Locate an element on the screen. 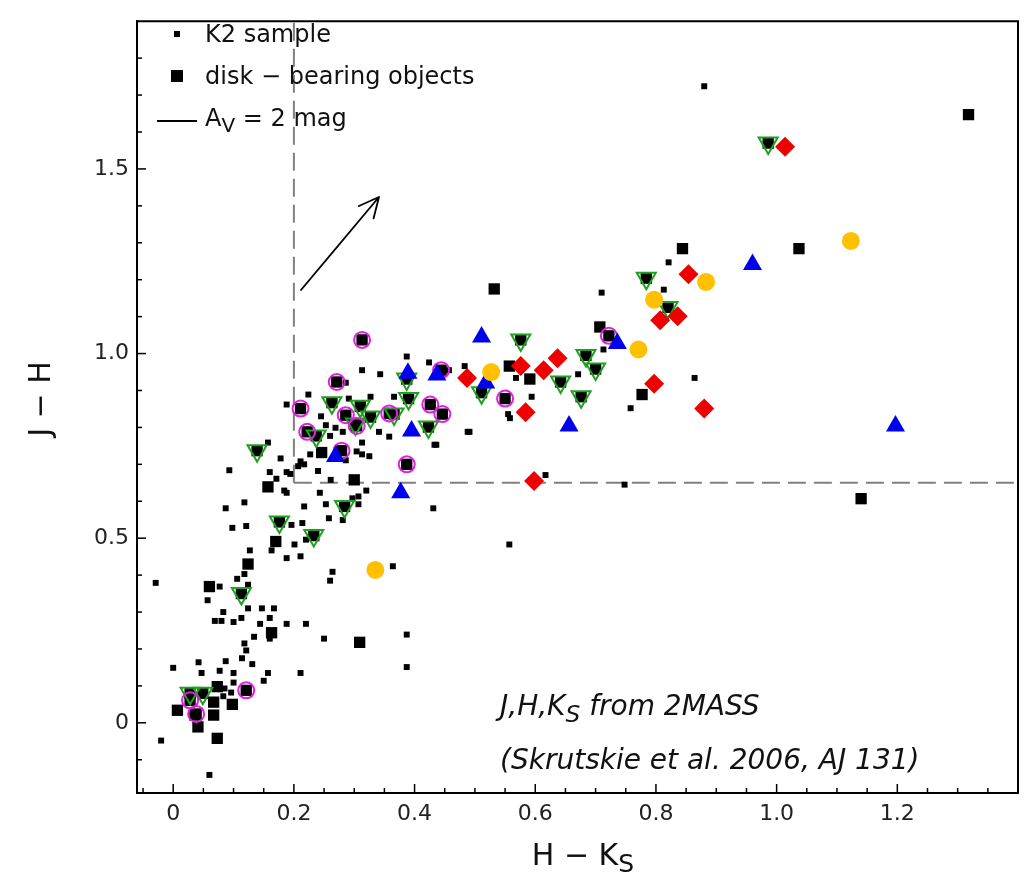  annotation: A$_{V}$ = 2 mag is located at coordinates (276, 121).